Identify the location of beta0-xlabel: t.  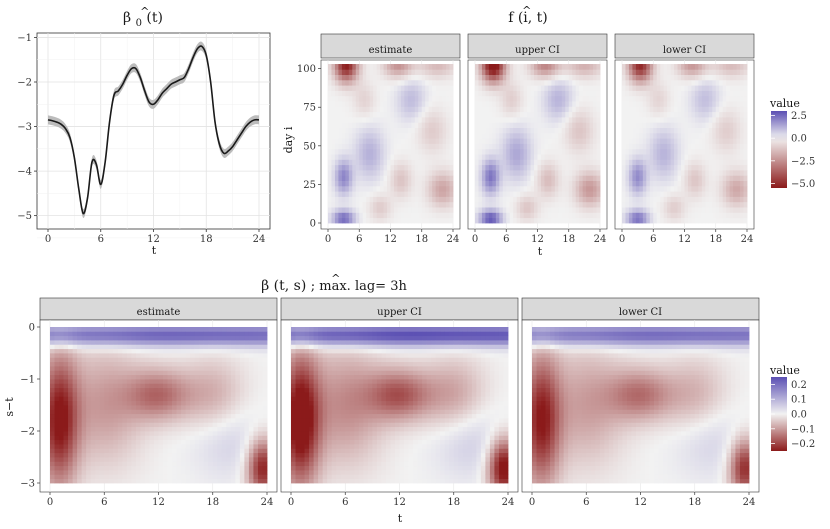
(154, 250).